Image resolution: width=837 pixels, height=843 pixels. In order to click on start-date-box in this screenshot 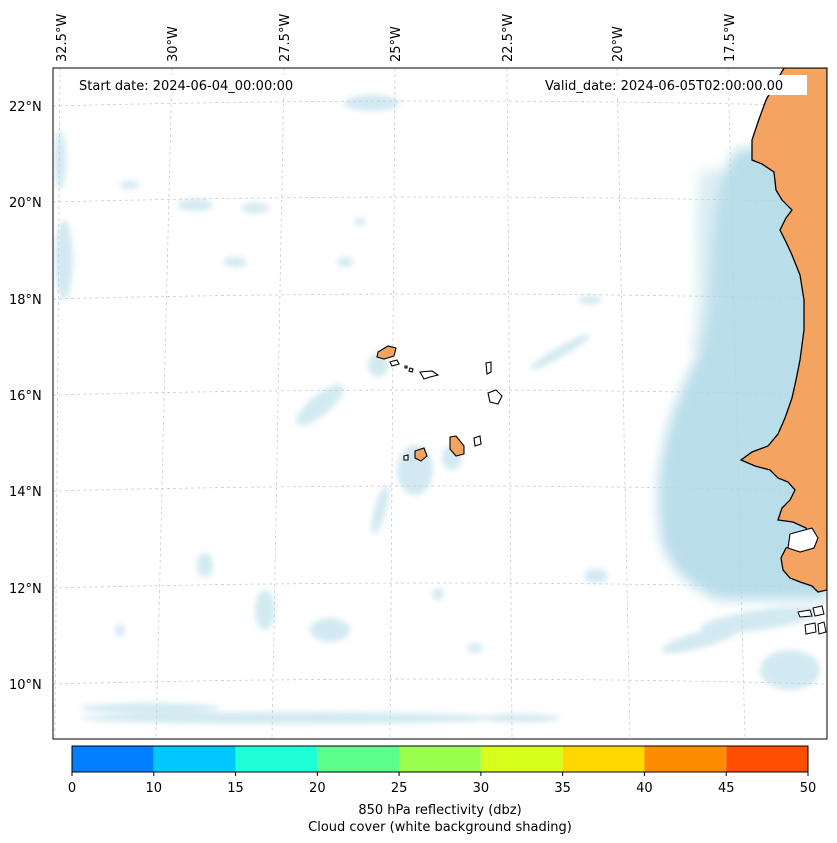, I will do `click(194, 85)`.